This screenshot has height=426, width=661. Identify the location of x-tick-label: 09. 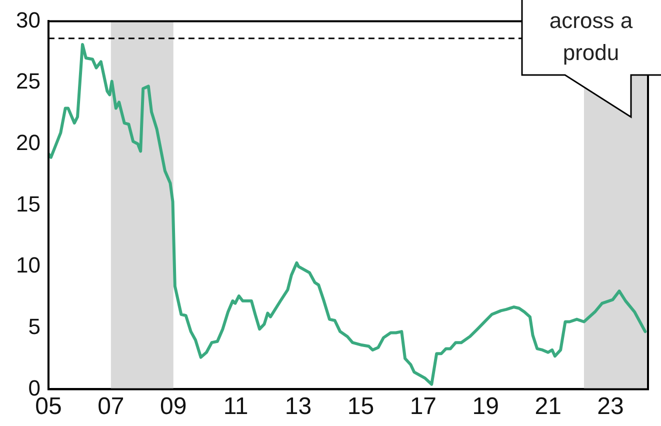
(173, 406).